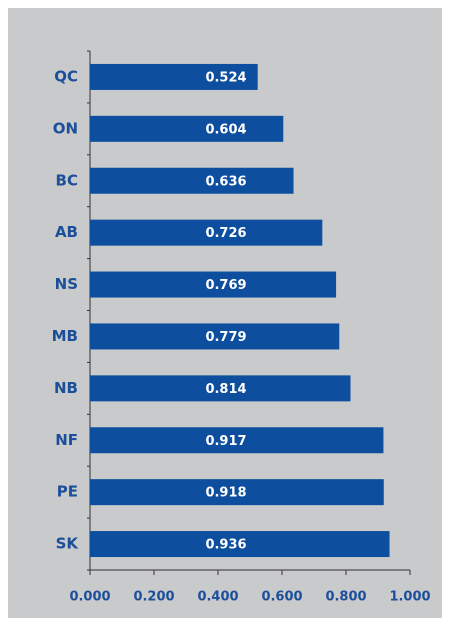 The height and width of the screenshot is (626, 450). Describe the element at coordinates (65, 336) in the screenshot. I see `y-tick-label: MB` at that location.